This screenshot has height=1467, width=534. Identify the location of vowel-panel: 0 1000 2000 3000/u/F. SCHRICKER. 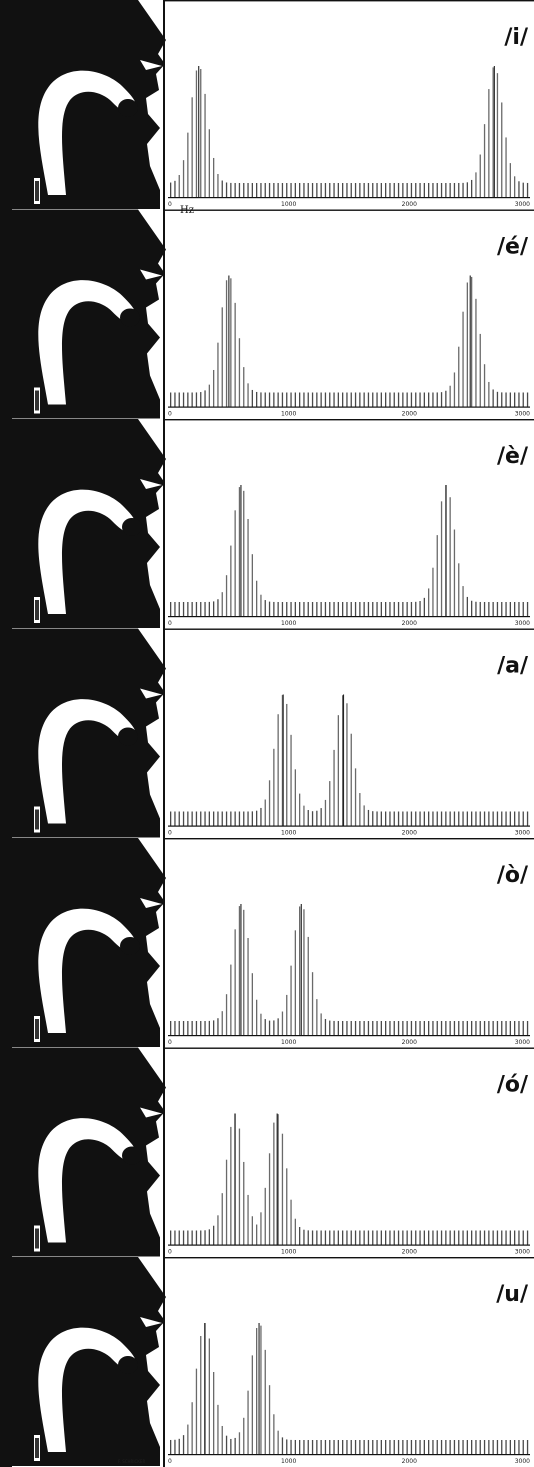
(272, 1361).